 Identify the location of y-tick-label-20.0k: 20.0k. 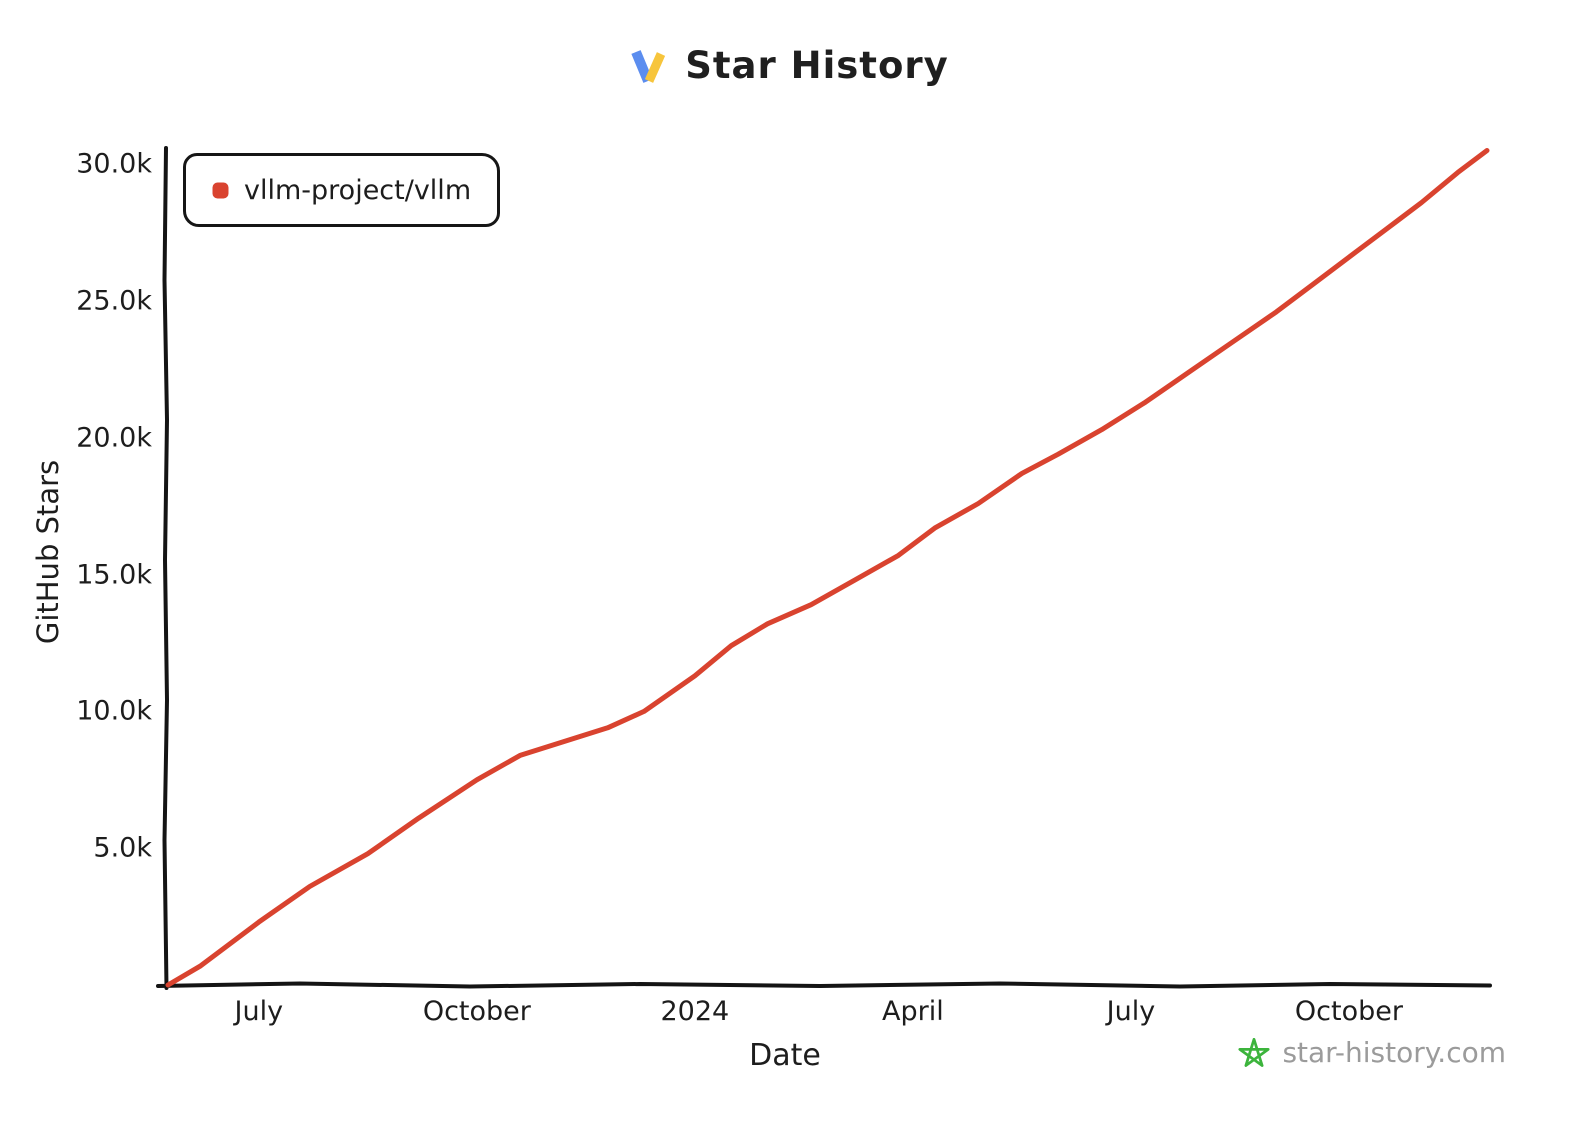
(114, 438).